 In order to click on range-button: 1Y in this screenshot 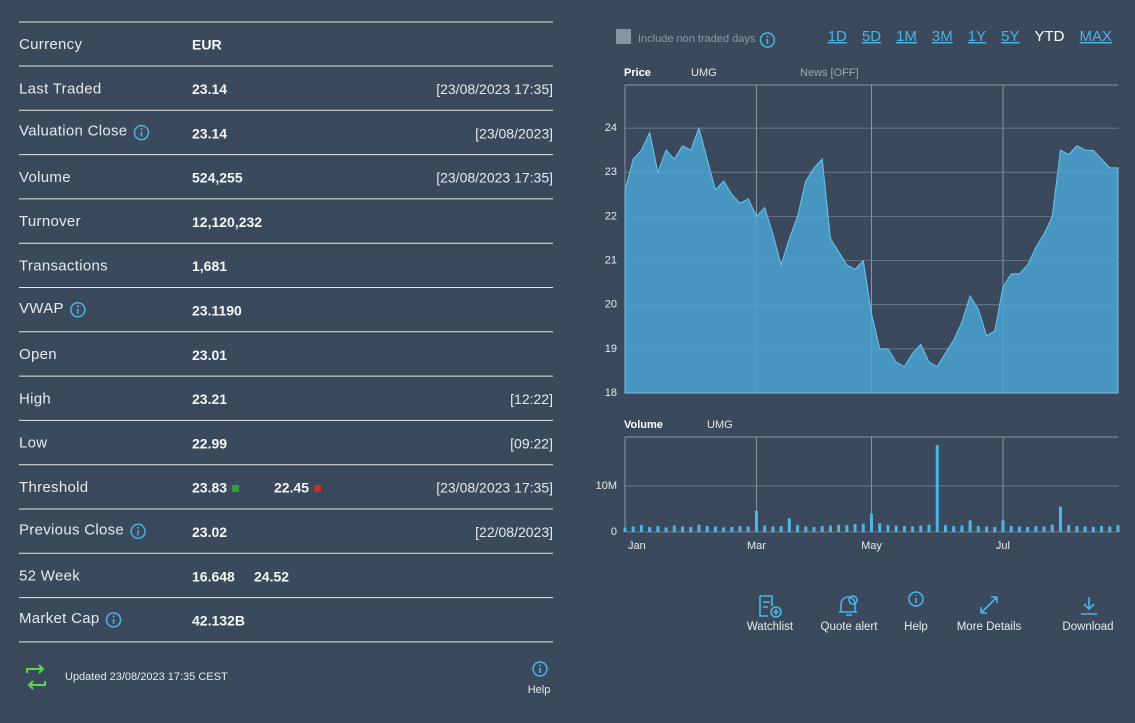, I will do `click(977, 36)`.